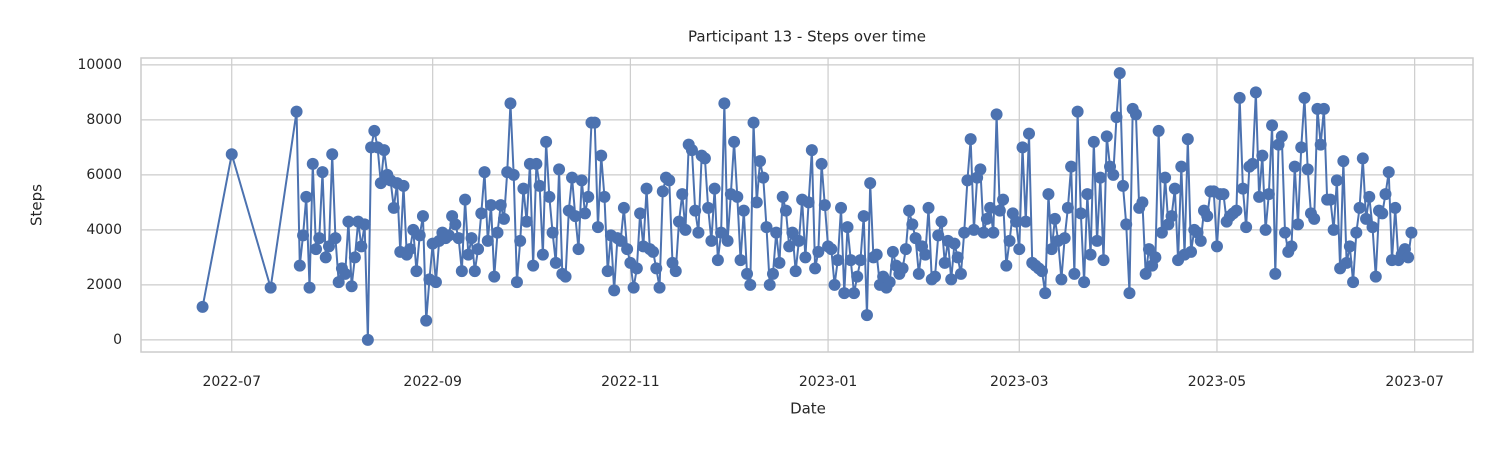  What do you see at coordinates (1019, 382) in the screenshot?
I see `x-tick-label: 2023-03` at bounding box center [1019, 382].